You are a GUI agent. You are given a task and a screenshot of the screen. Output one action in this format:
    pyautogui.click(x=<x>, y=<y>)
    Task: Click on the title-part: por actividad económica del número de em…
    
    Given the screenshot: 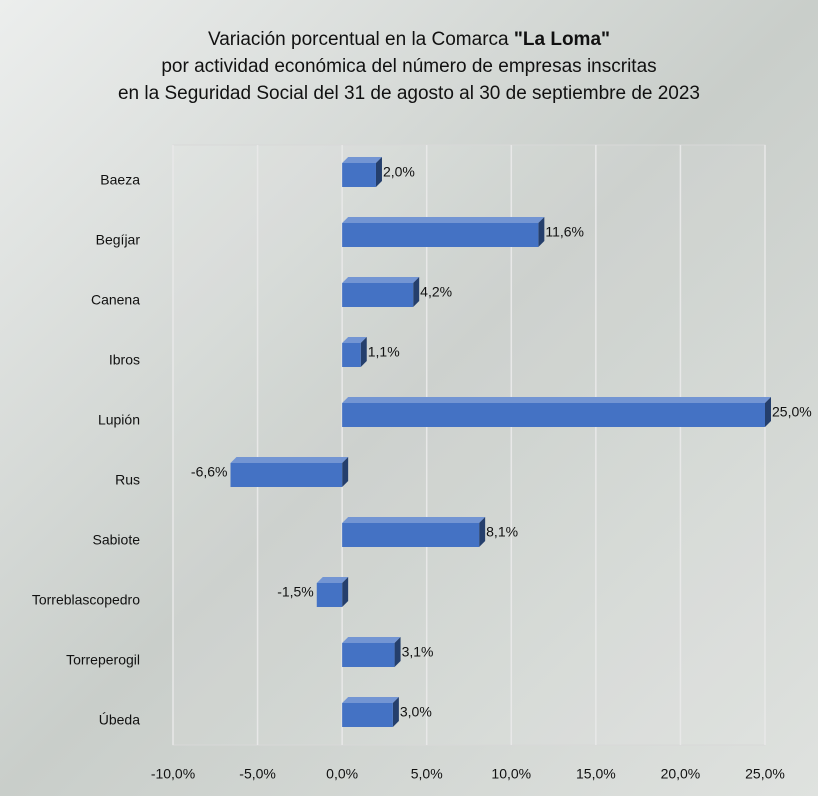 What is the action you would take?
    pyautogui.click(x=408, y=66)
    